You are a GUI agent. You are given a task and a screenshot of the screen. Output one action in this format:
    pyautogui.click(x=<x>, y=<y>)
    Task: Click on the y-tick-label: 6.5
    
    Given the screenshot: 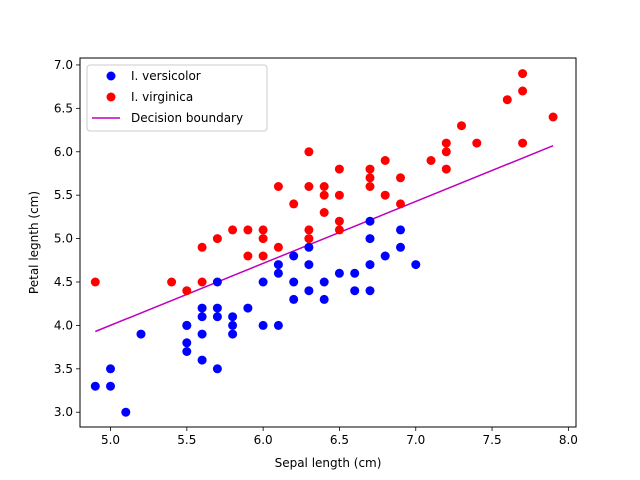 What is the action you would take?
    pyautogui.click(x=63, y=108)
    